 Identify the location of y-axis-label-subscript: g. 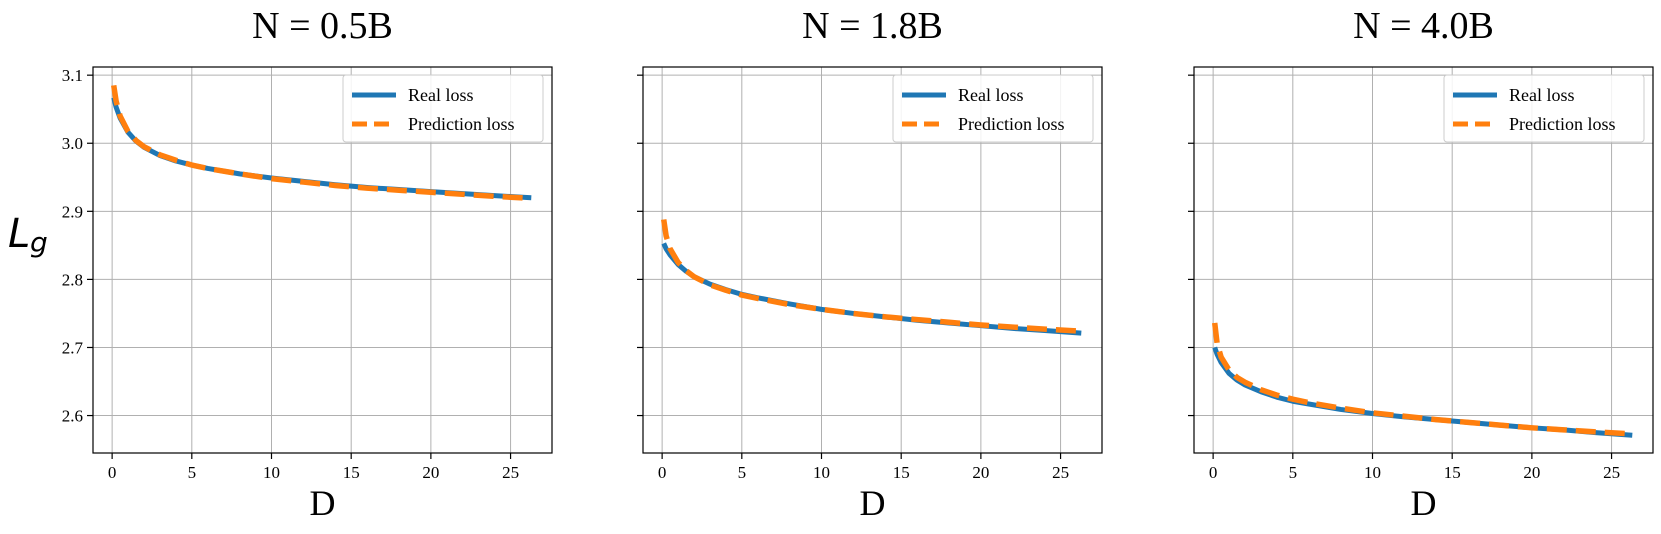
(39, 242).